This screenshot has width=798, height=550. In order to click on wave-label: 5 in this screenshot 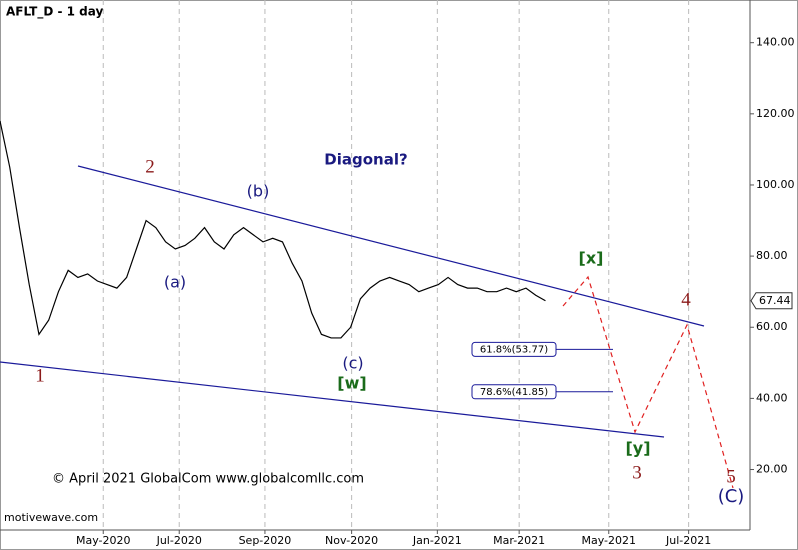, I will do `click(731, 476)`.